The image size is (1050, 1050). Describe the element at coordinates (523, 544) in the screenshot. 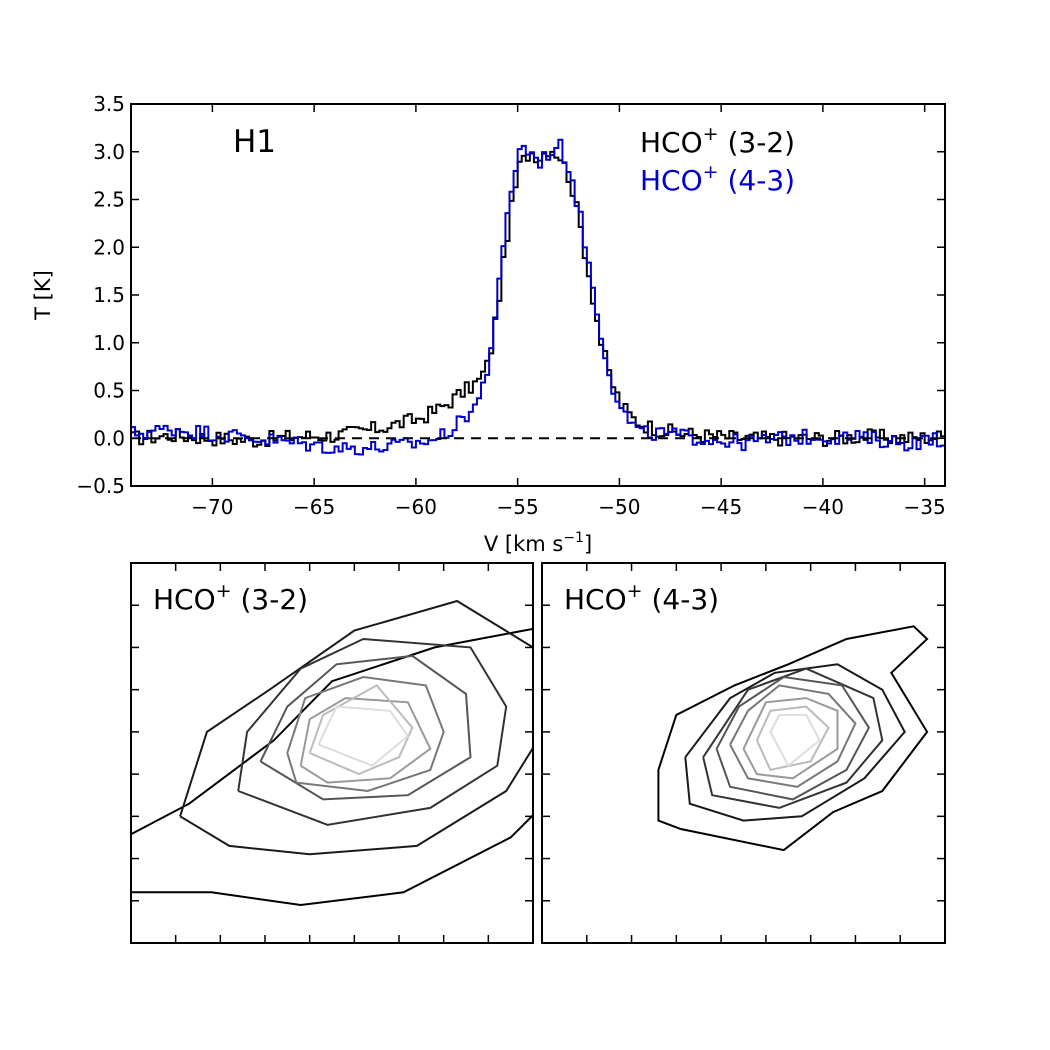

I see `x-axis-label-main: V [km s` at that location.